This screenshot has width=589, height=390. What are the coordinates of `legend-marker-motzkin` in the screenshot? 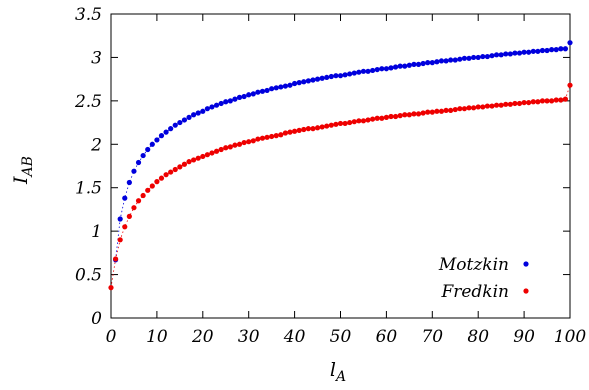 It's located at (526, 264).